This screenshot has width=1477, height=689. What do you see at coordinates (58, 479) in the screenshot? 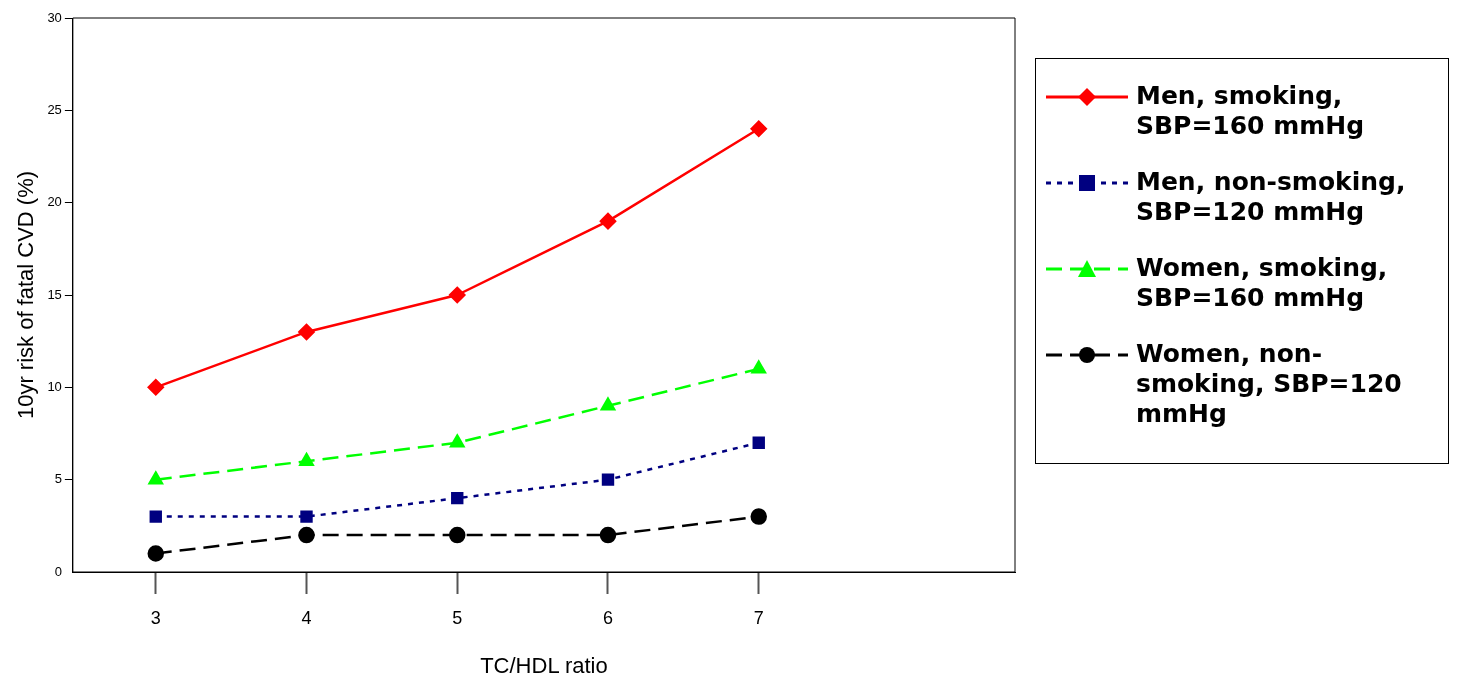
I see `y-tick-label: 5` at bounding box center [58, 479].